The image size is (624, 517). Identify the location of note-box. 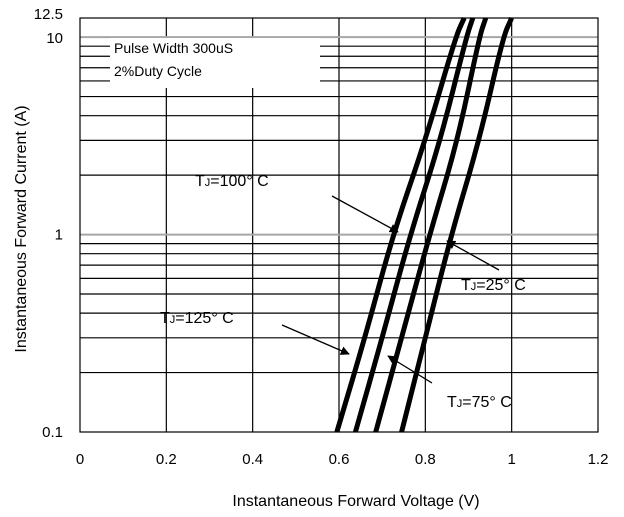
(215, 63).